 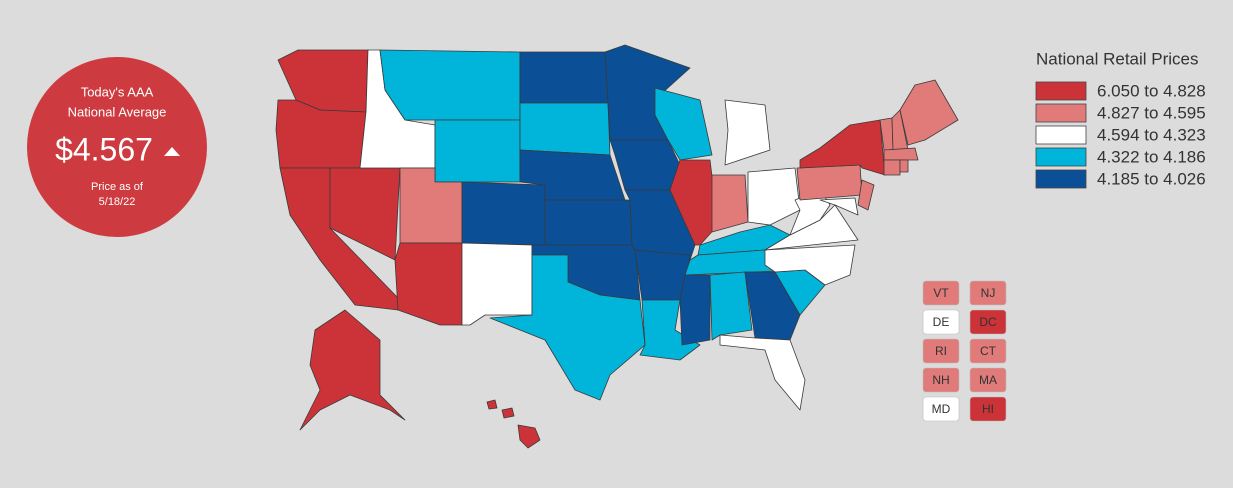 What do you see at coordinates (1117, 58) in the screenshot?
I see `legend-title: National Retail Prices` at bounding box center [1117, 58].